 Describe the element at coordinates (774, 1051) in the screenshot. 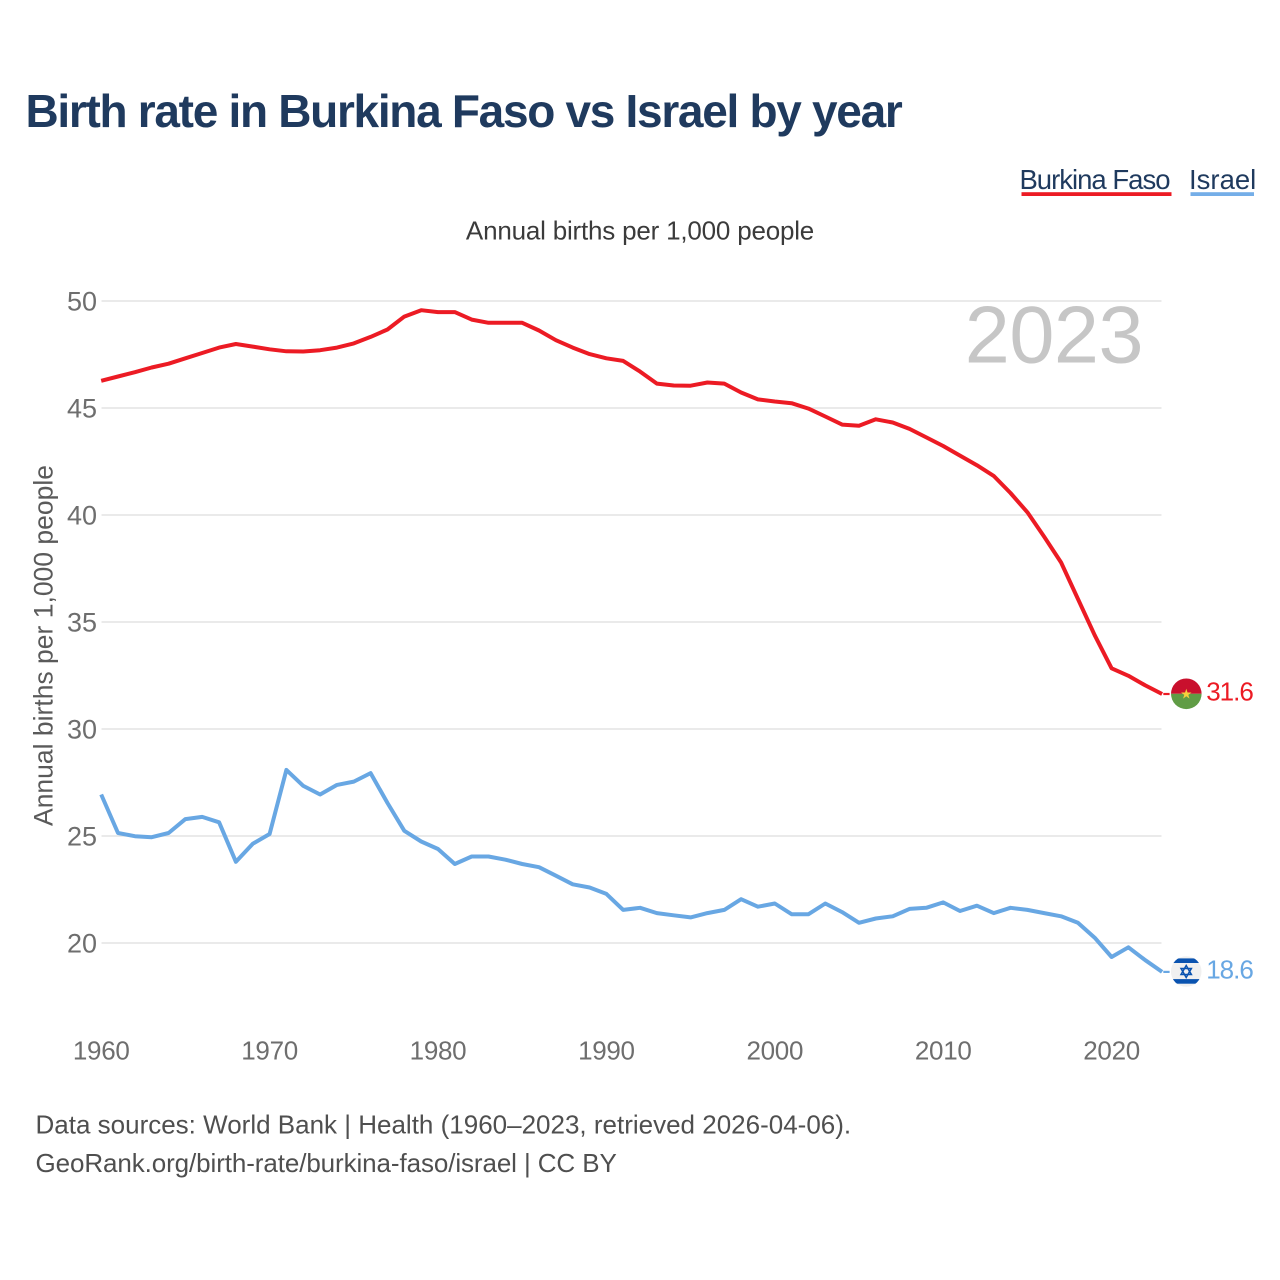

I see `svg-text: 2000` at that location.